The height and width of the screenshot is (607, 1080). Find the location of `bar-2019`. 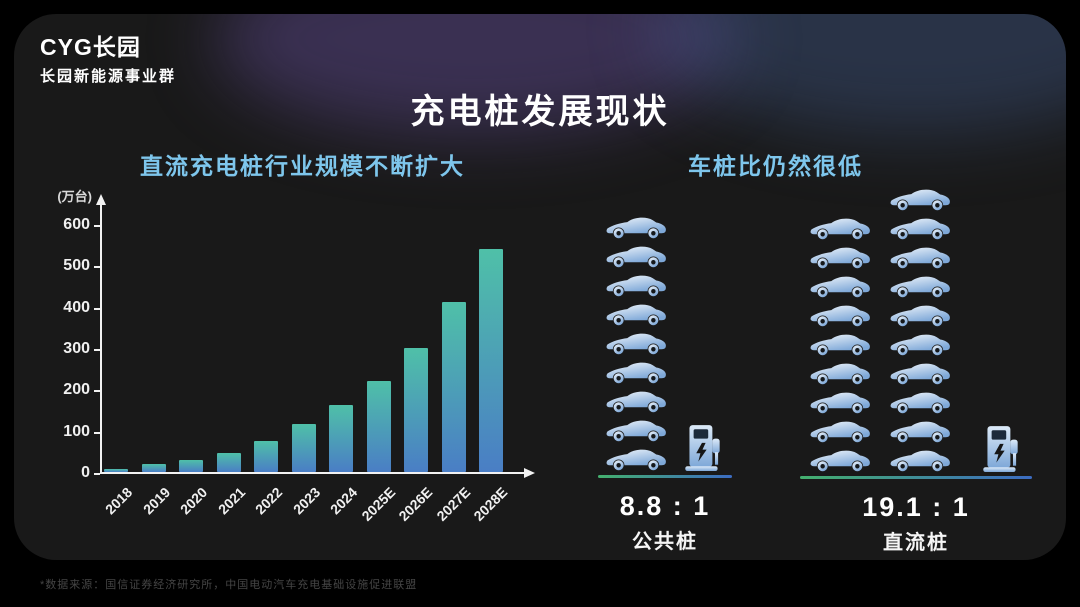

bar-2019 is located at coordinates (153, 467).